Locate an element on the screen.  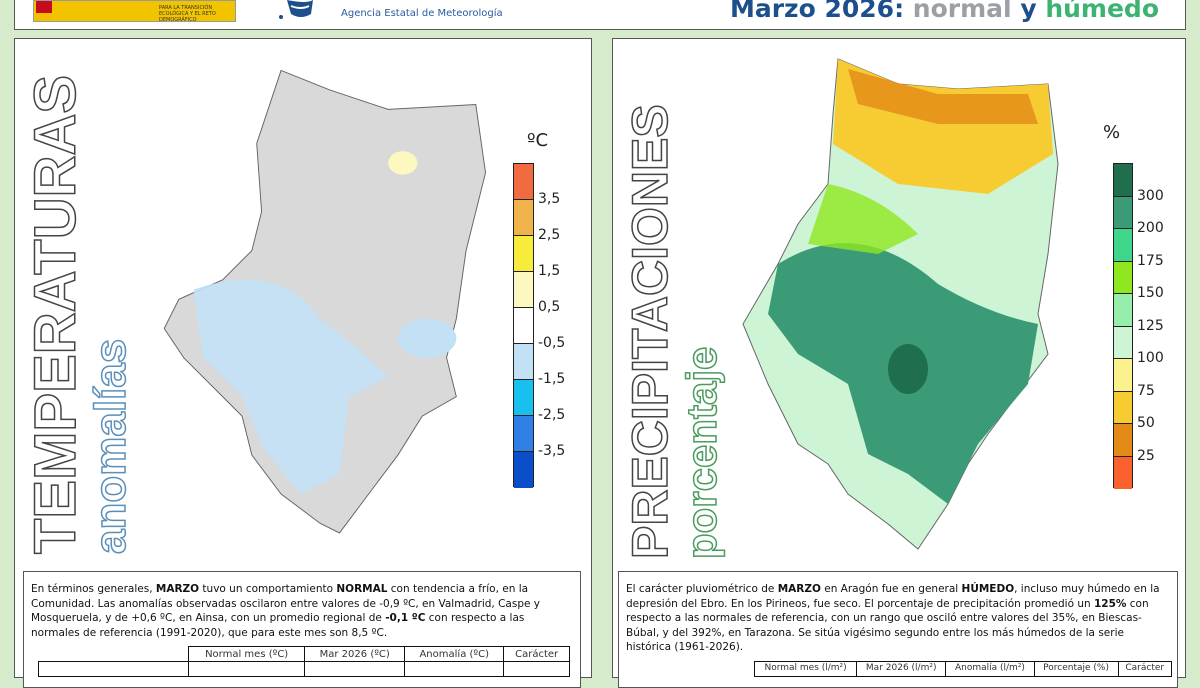
legend-label: 100 is located at coordinates (1150, 358).